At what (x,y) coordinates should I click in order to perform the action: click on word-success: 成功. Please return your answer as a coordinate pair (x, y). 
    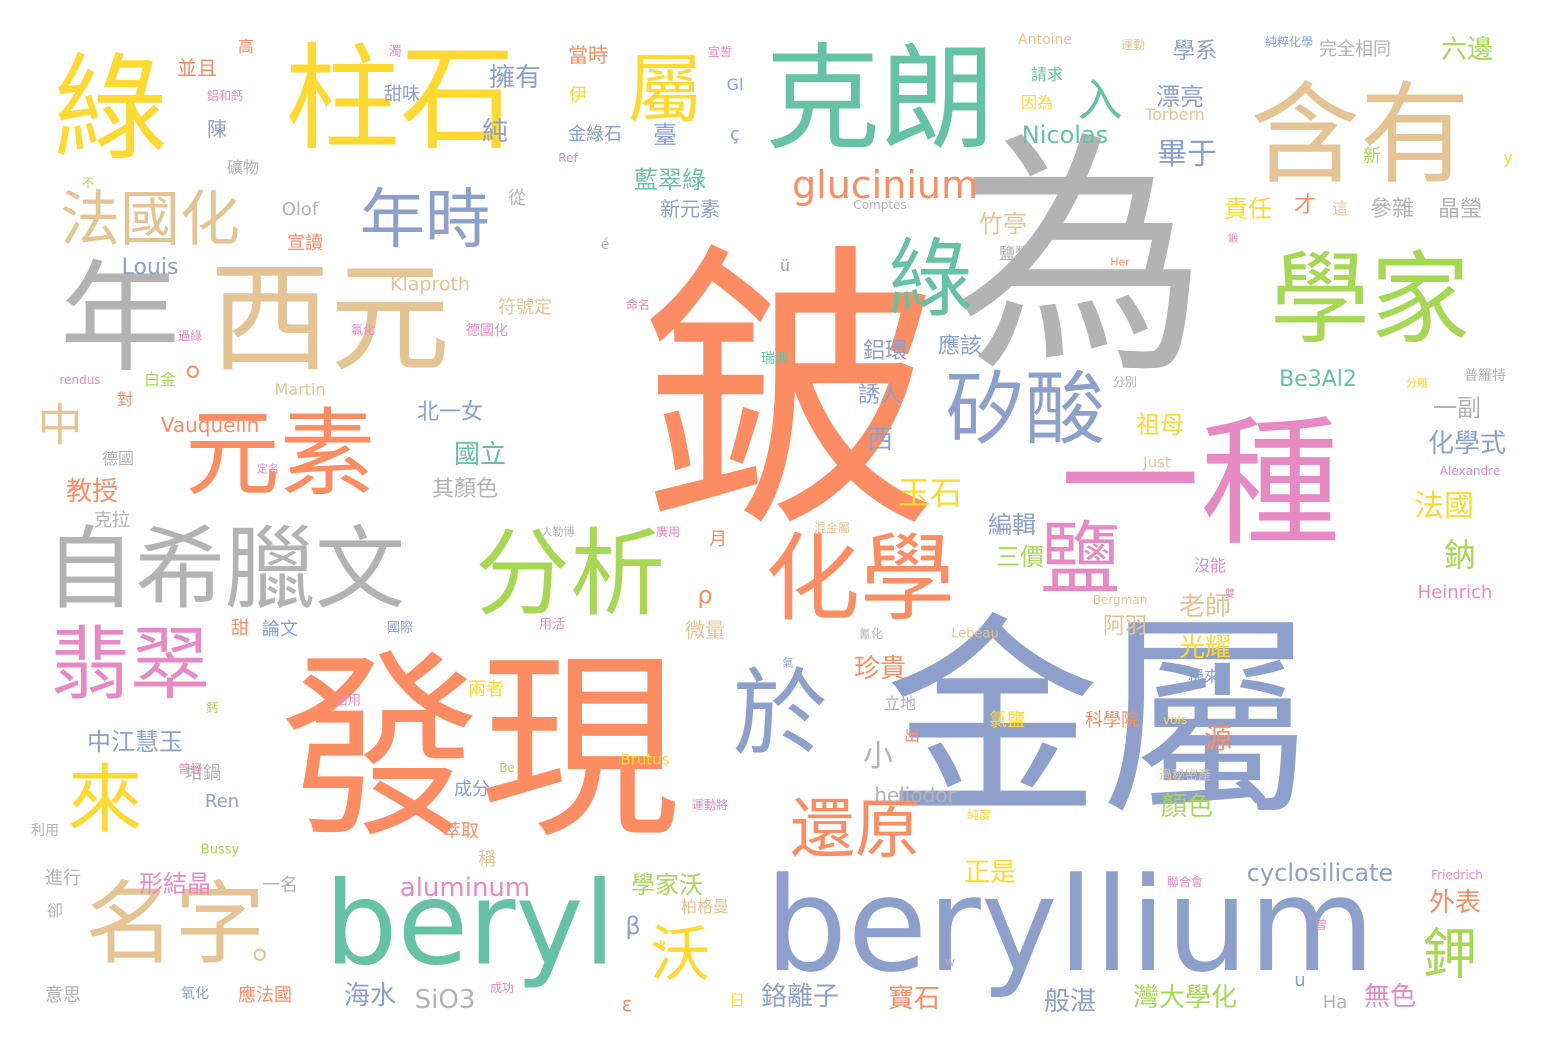
    Looking at the image, I should click on (502, 988).